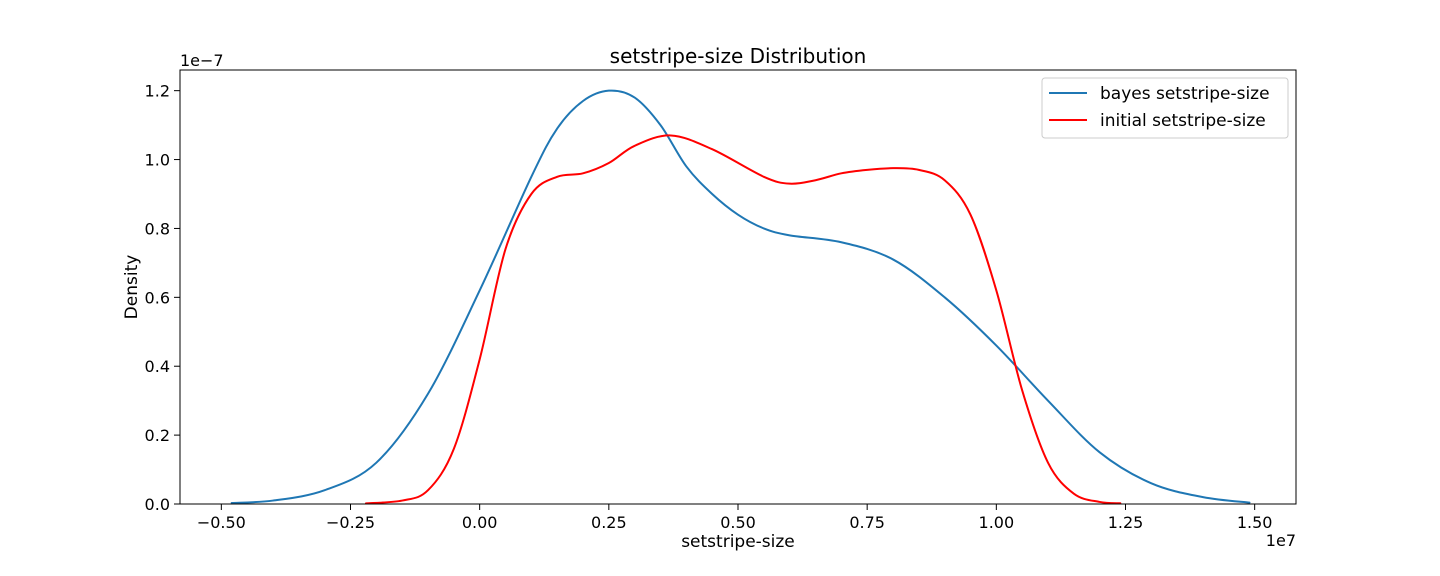  I want to click on y-tick-label: 0.8, so click(157, 228).